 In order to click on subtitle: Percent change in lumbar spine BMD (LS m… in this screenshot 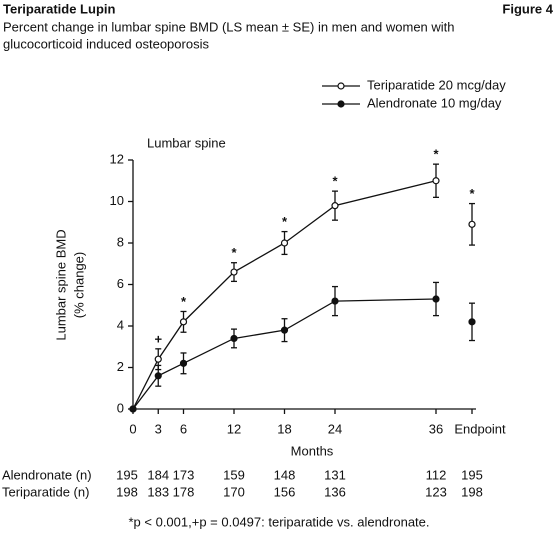, I will do `click(229, 26)`.